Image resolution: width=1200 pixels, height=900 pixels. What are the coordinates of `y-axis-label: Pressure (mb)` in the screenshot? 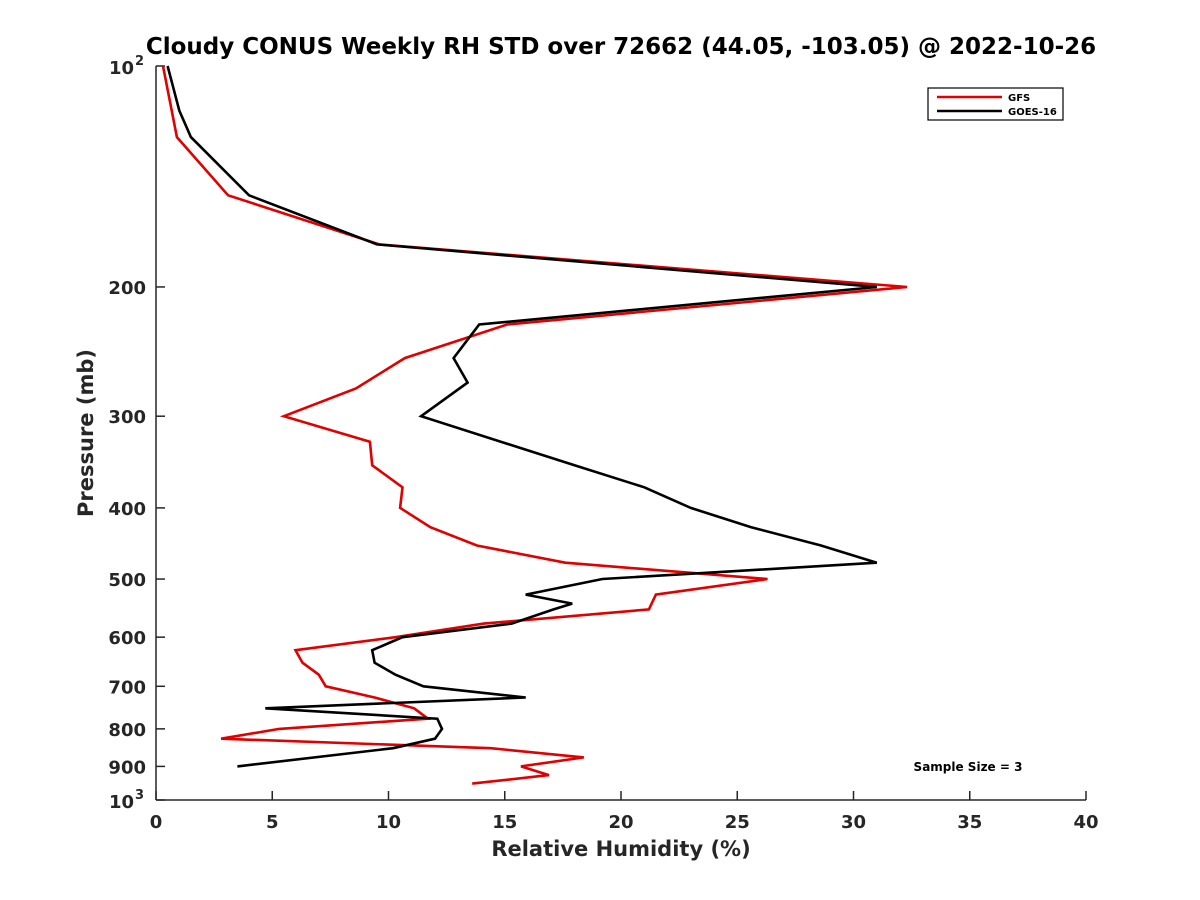 It's located at (86, 433).